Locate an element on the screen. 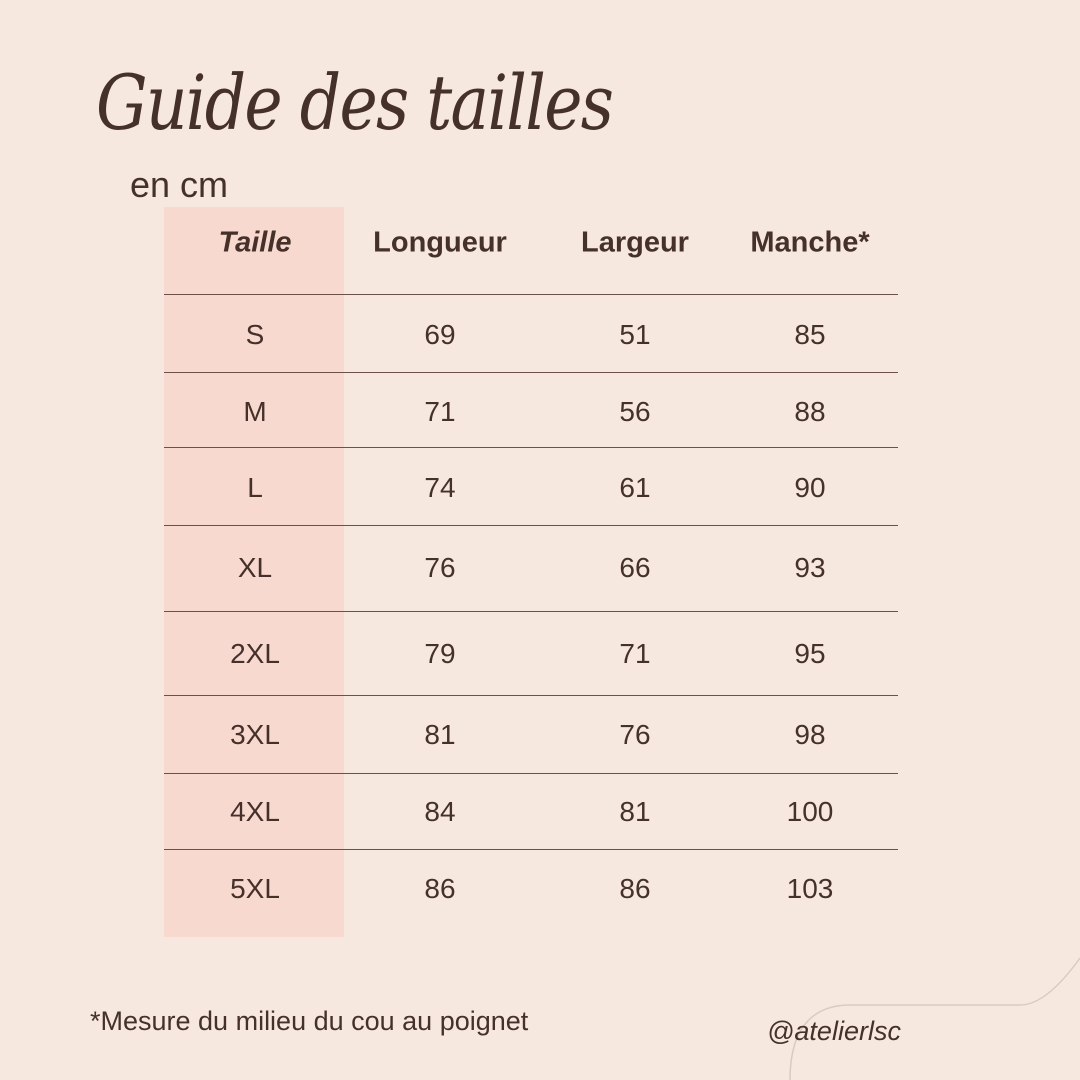  measurement-cell: 88 is located at coordinates (810, 411).